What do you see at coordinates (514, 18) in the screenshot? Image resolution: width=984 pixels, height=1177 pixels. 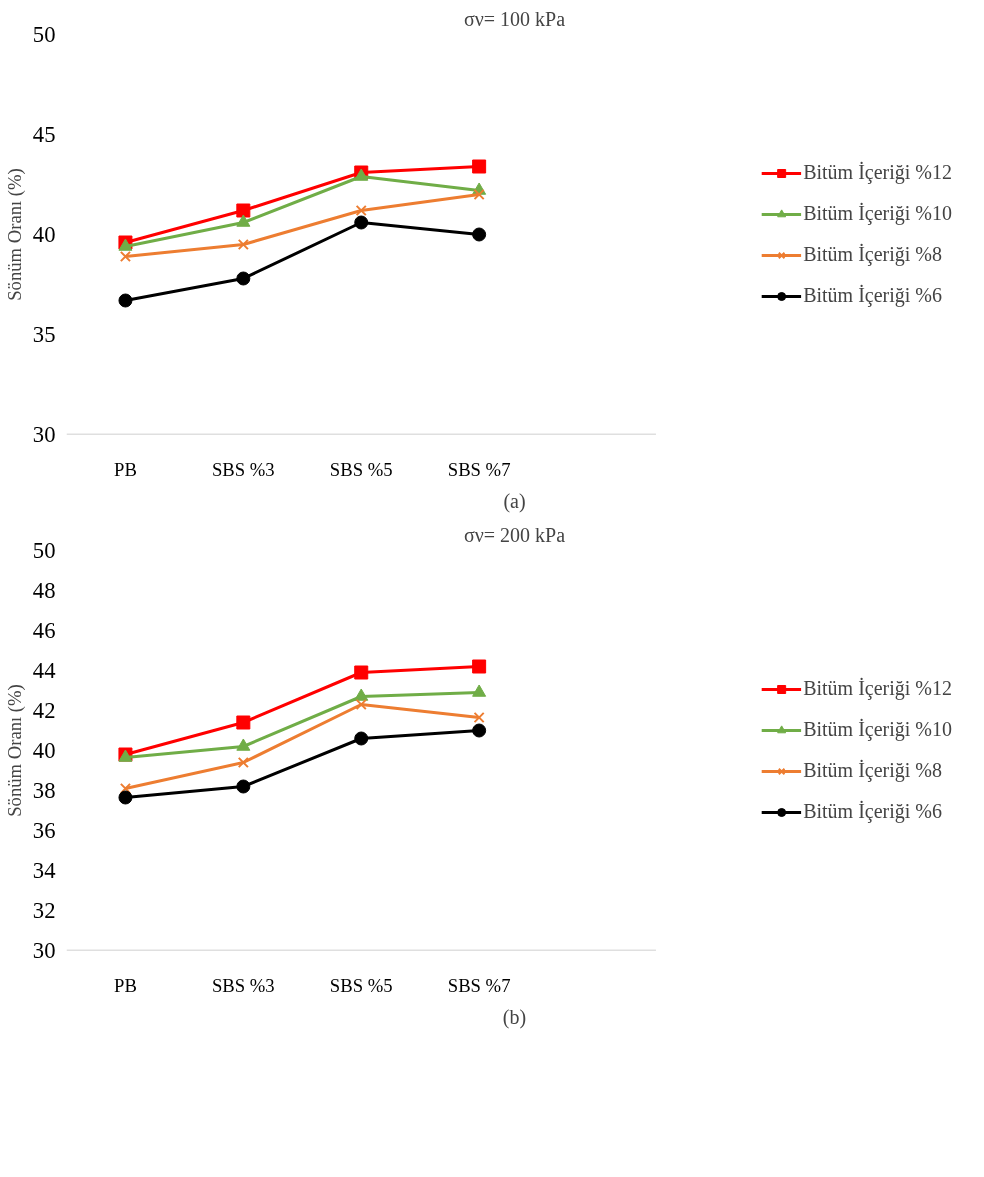 I see `chart-title: σν= 100 kPa` at bounding box center [514, 18].